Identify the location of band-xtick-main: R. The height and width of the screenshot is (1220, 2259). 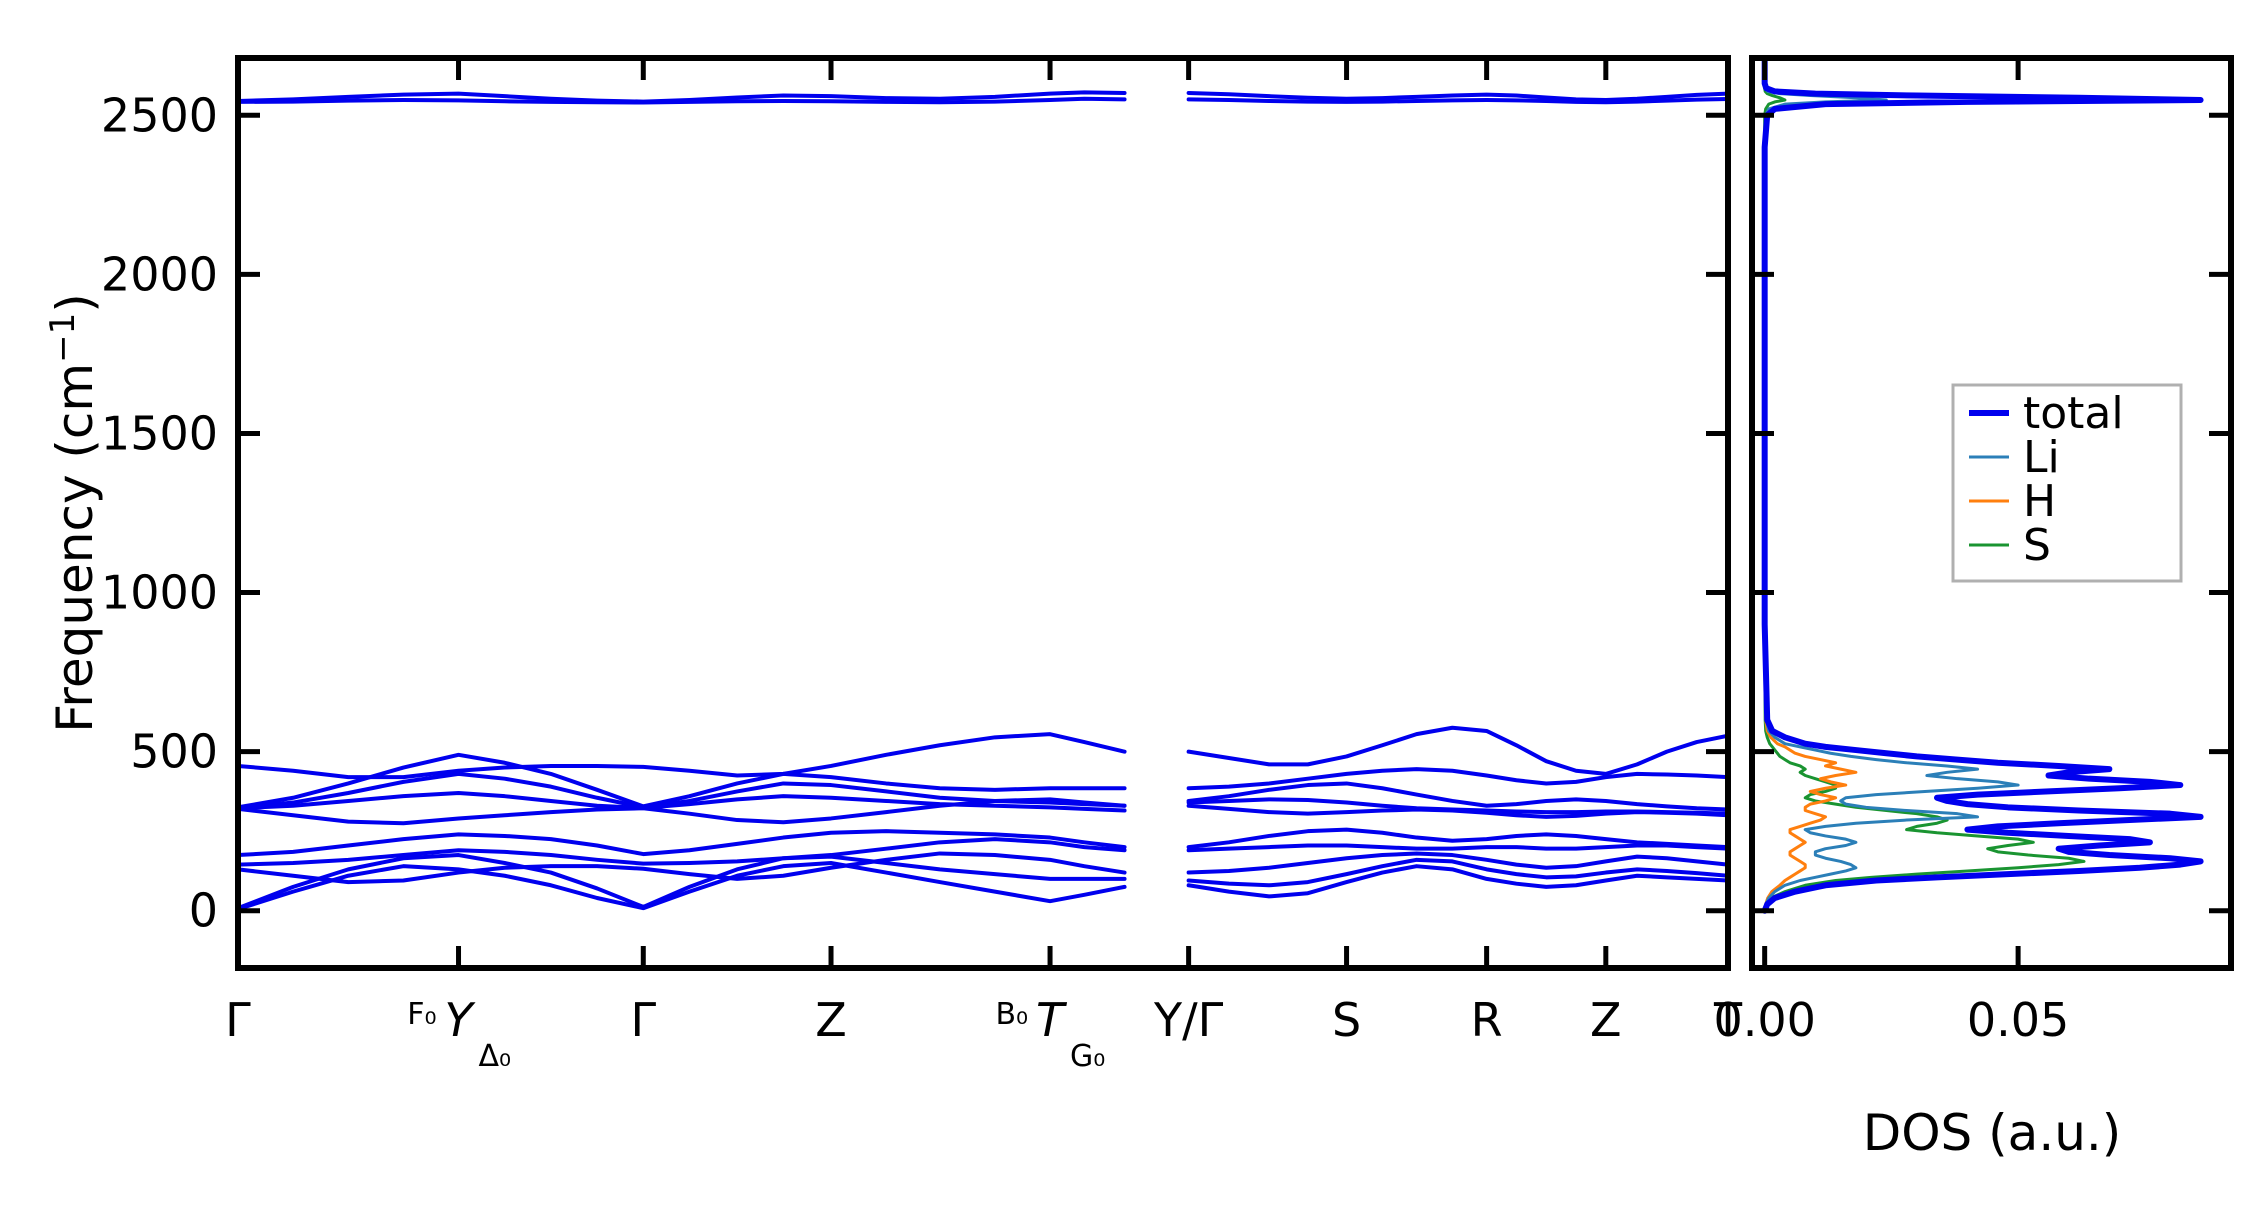
(1487, 1020).